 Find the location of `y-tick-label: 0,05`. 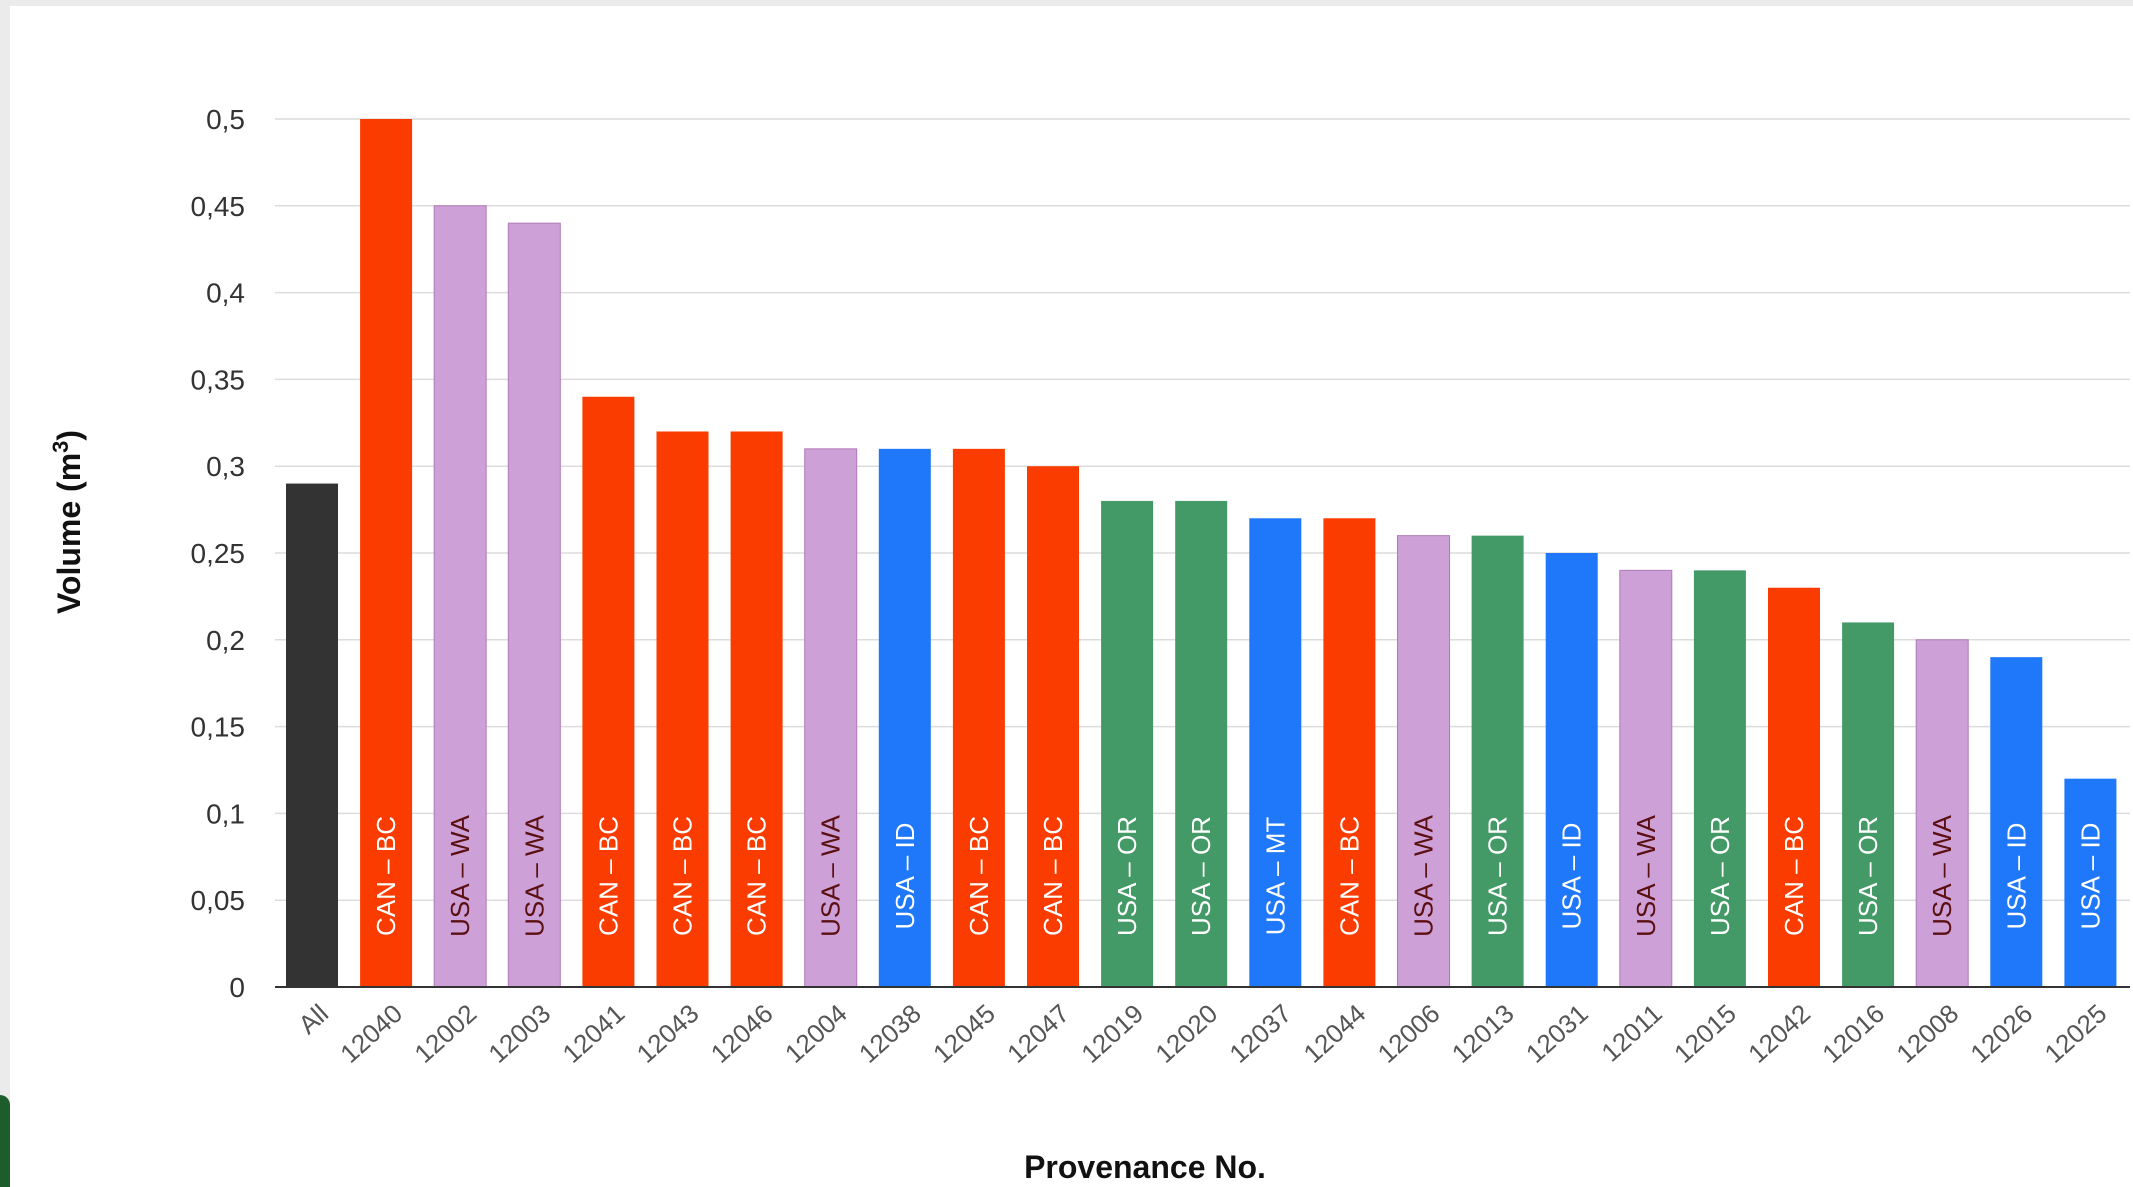

y-tick-label: 0,05 is located at coordinates (218, 900).